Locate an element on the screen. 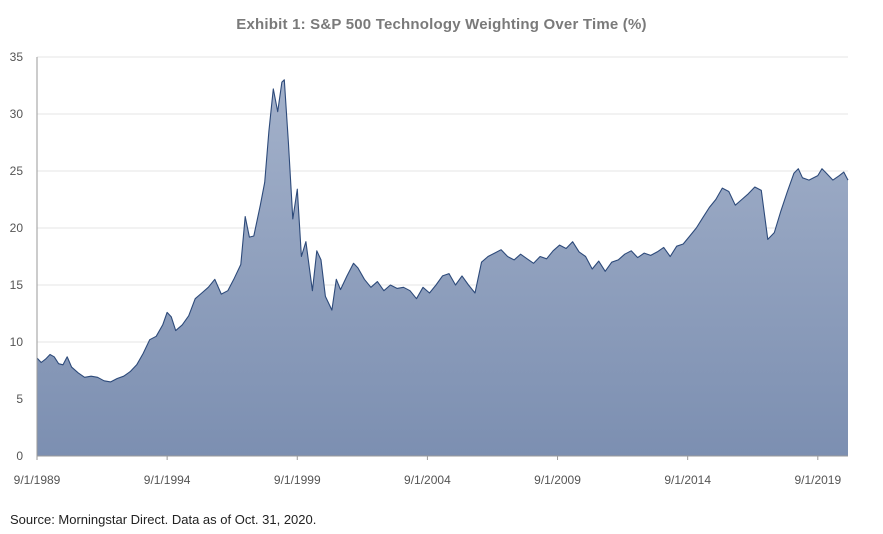  x-tick-label: 9/1/2004 is located at coordinates (427, 480).